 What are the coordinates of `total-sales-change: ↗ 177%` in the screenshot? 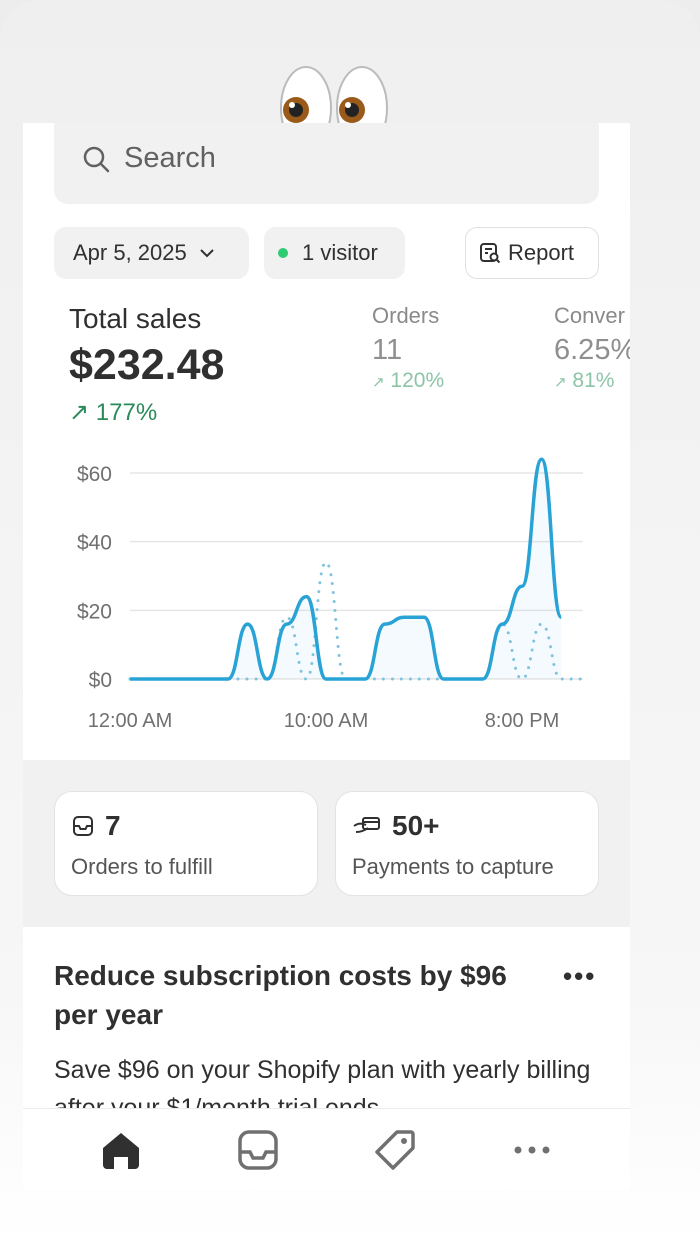 It's located at (113, 412).